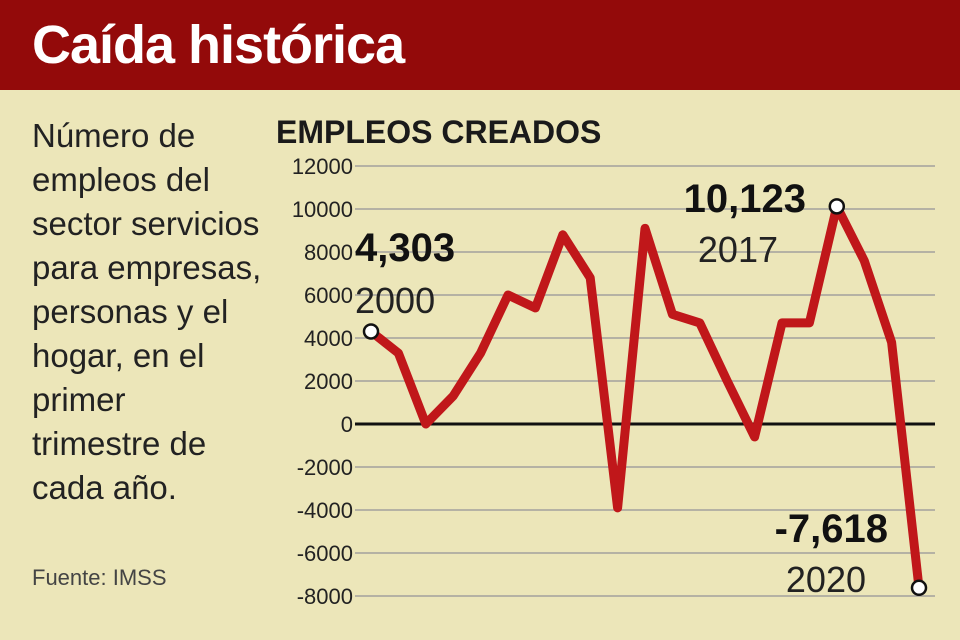  I want to click on page-title: Caída histórica, so click(218, 45).